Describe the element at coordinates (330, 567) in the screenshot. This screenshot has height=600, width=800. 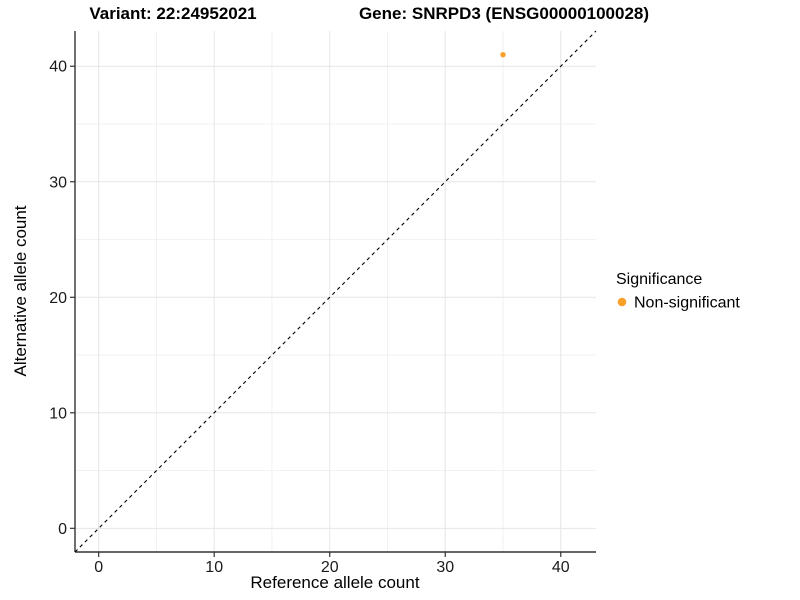
I see `x-tick-label: 20` at that location.